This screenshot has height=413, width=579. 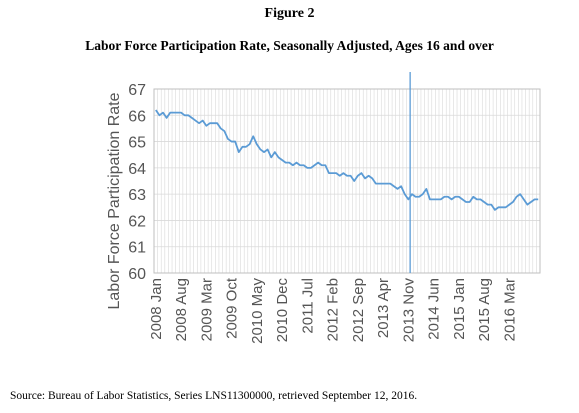 I want to click on y-tick-label: 67, so click(x=137, y=90).